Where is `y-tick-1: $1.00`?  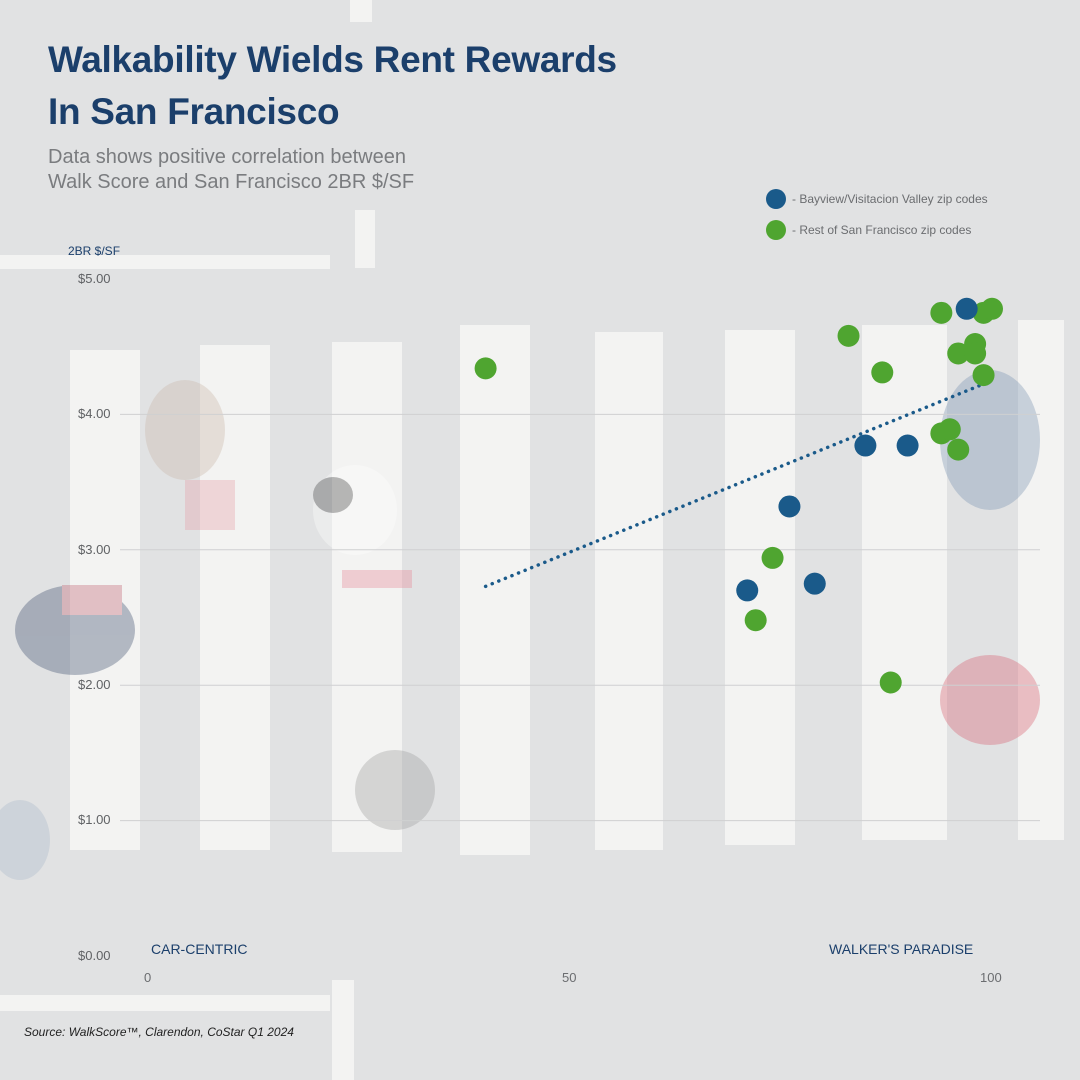
y-tick-1: $1.00 is located at coordinates (94, 819).